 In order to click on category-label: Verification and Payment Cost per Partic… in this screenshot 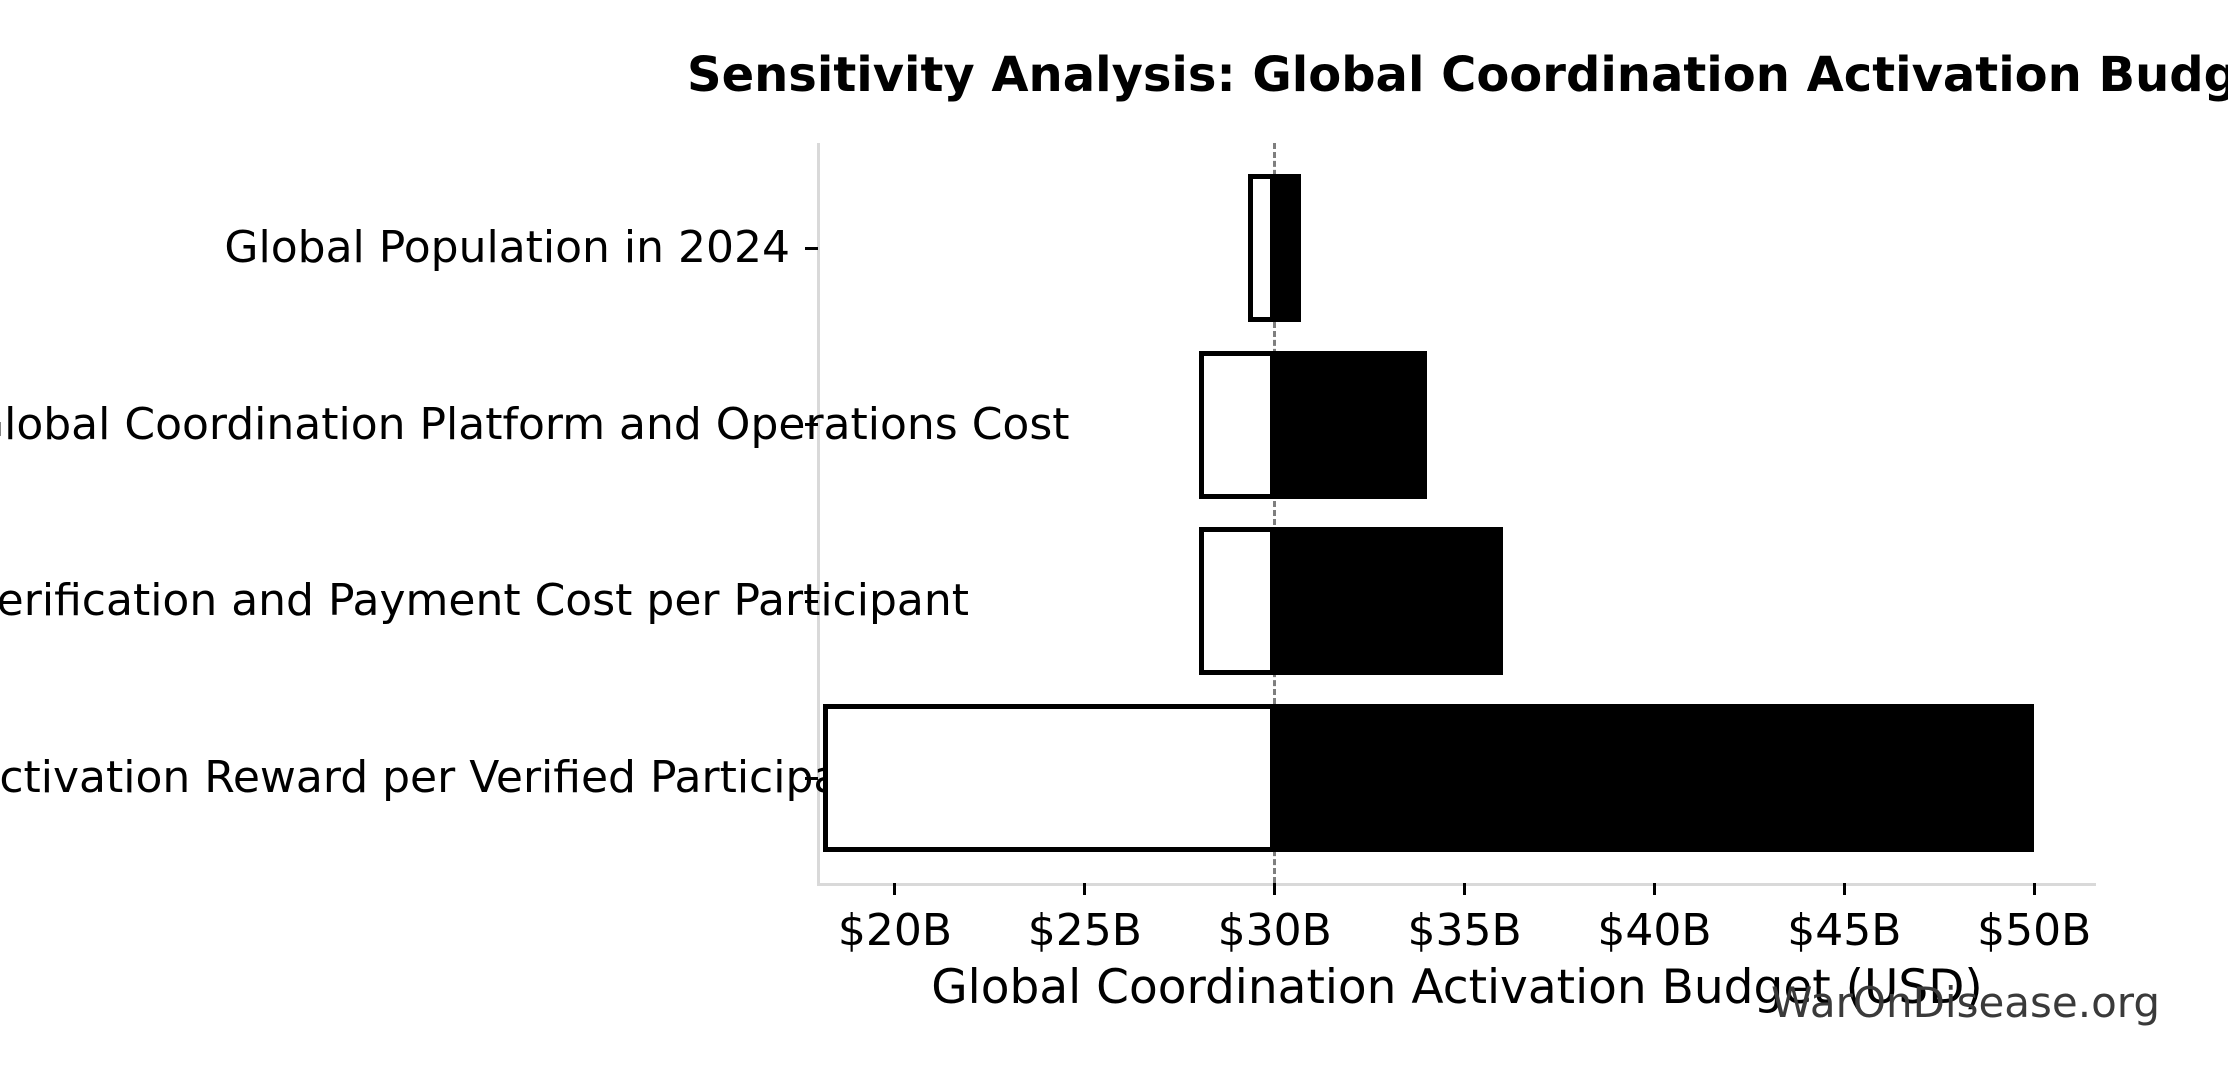, I will do `click(485, 601)`.